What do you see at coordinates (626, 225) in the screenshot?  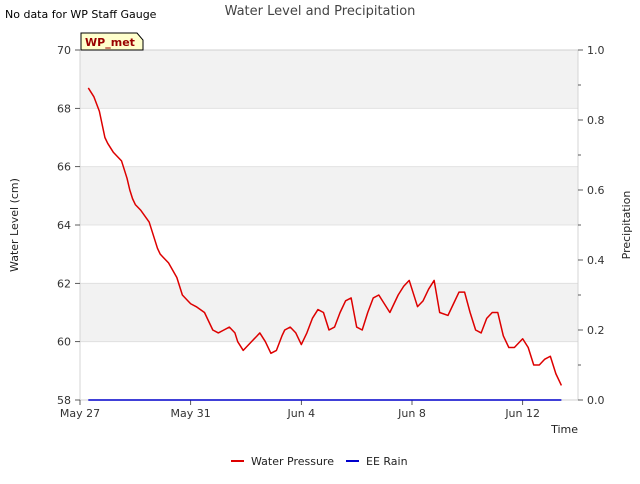 I see `y2-axis-title: Precipitation` at bounding box center [626, 225].